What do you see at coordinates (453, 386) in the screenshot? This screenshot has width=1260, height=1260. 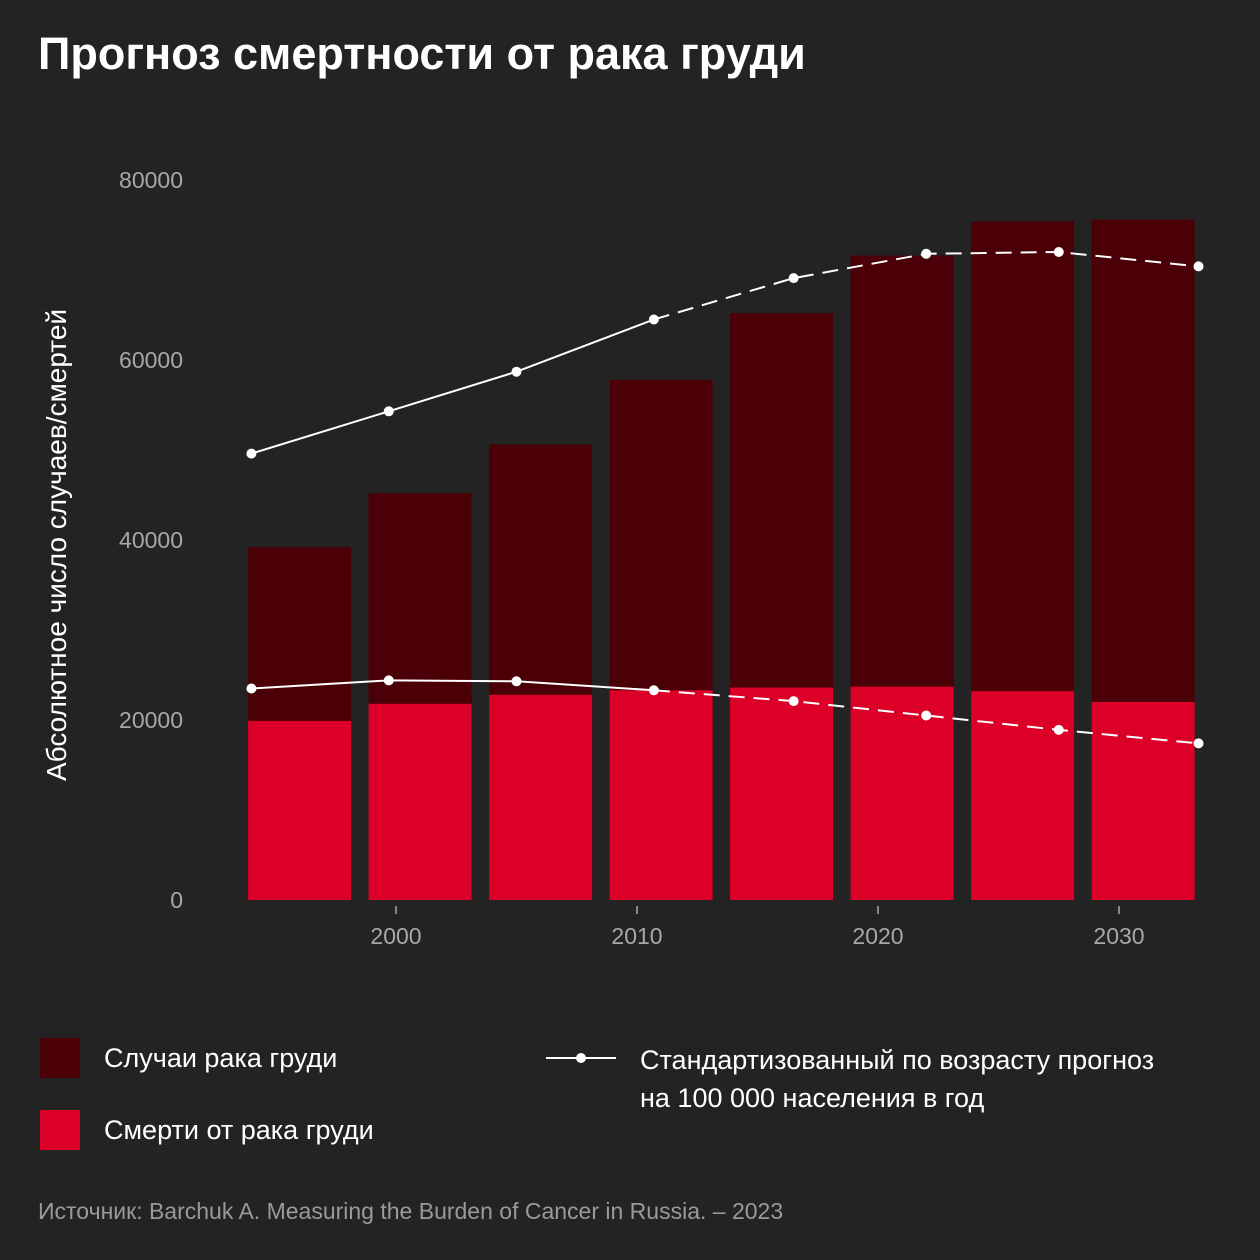 I see `rate-line-cases-actual` at bounding box center [453, 386].